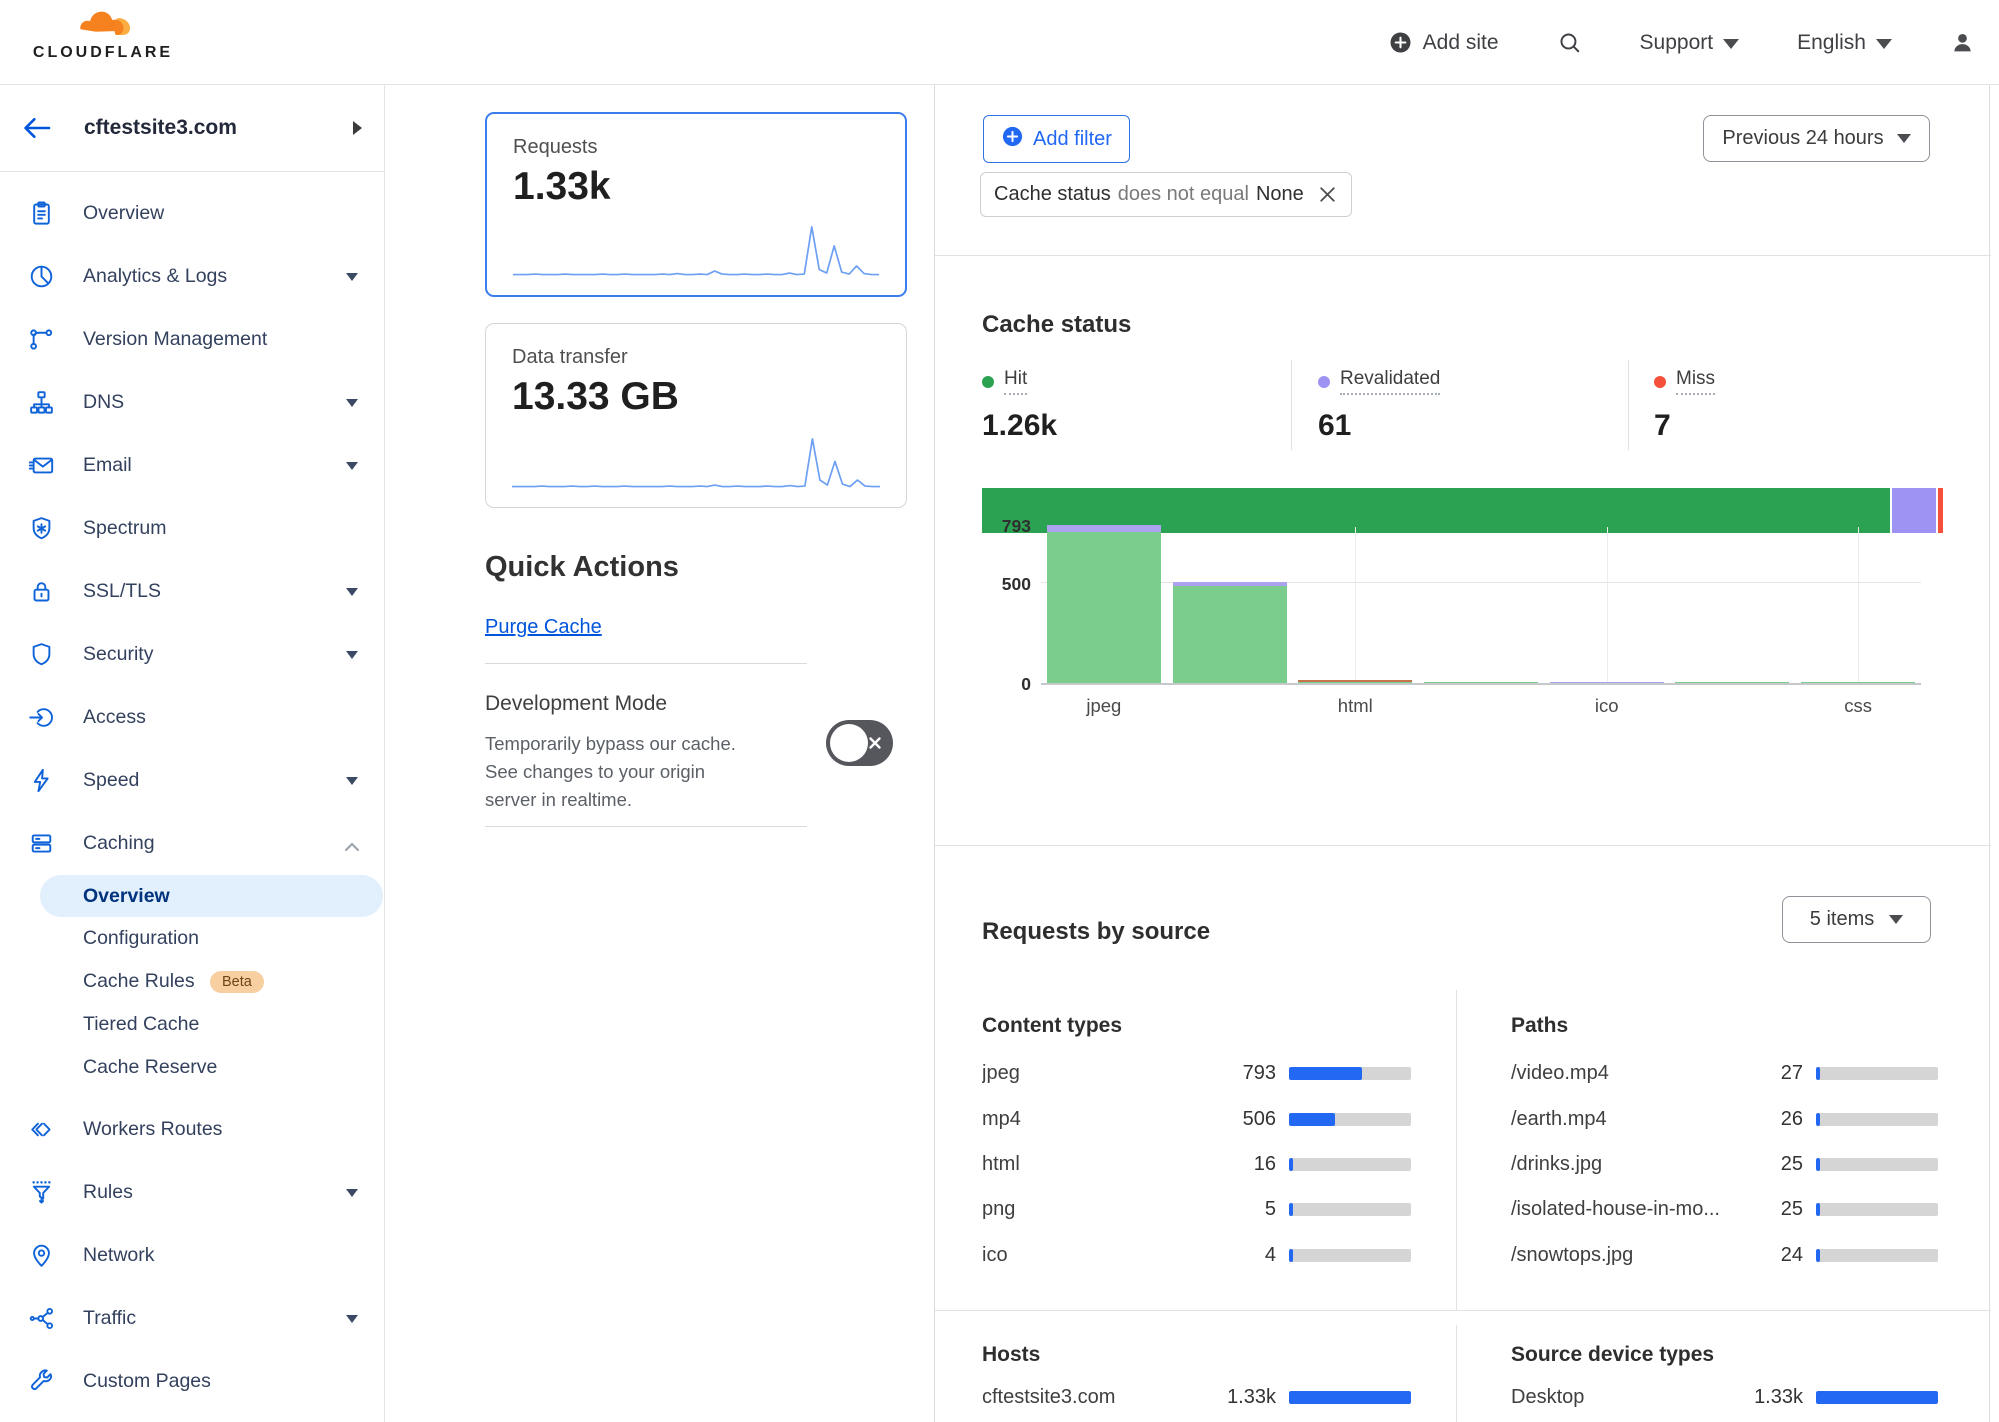 The width and height of the screenshot is (1999, 1422). I want to click on sidebar-item-spectrum: Spectrum, so click(192, 528).